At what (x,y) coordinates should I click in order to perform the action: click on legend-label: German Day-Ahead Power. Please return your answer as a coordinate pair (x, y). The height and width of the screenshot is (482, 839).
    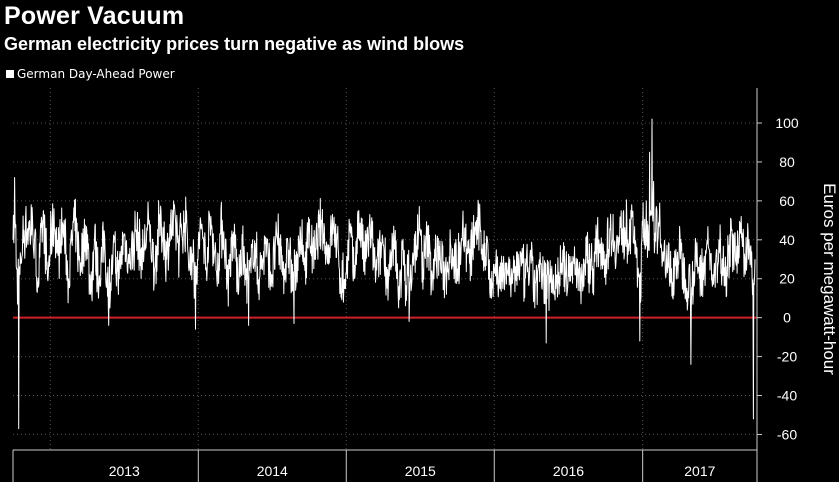
    Looking at the image, I should click on (96, 74).